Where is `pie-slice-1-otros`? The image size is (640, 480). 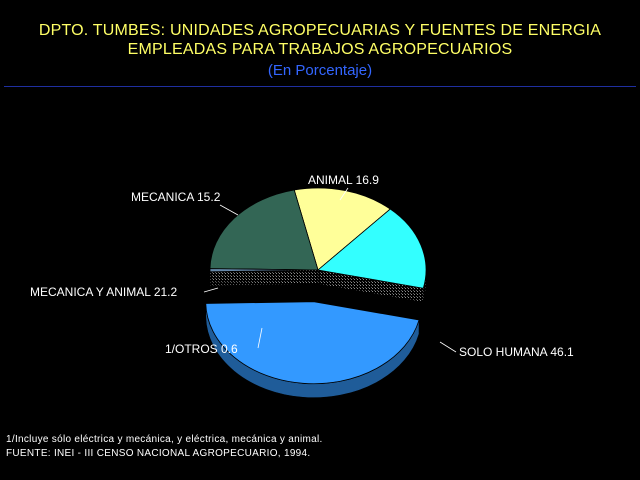 pie-slice-1-otros is located at coordinates (264, 277).